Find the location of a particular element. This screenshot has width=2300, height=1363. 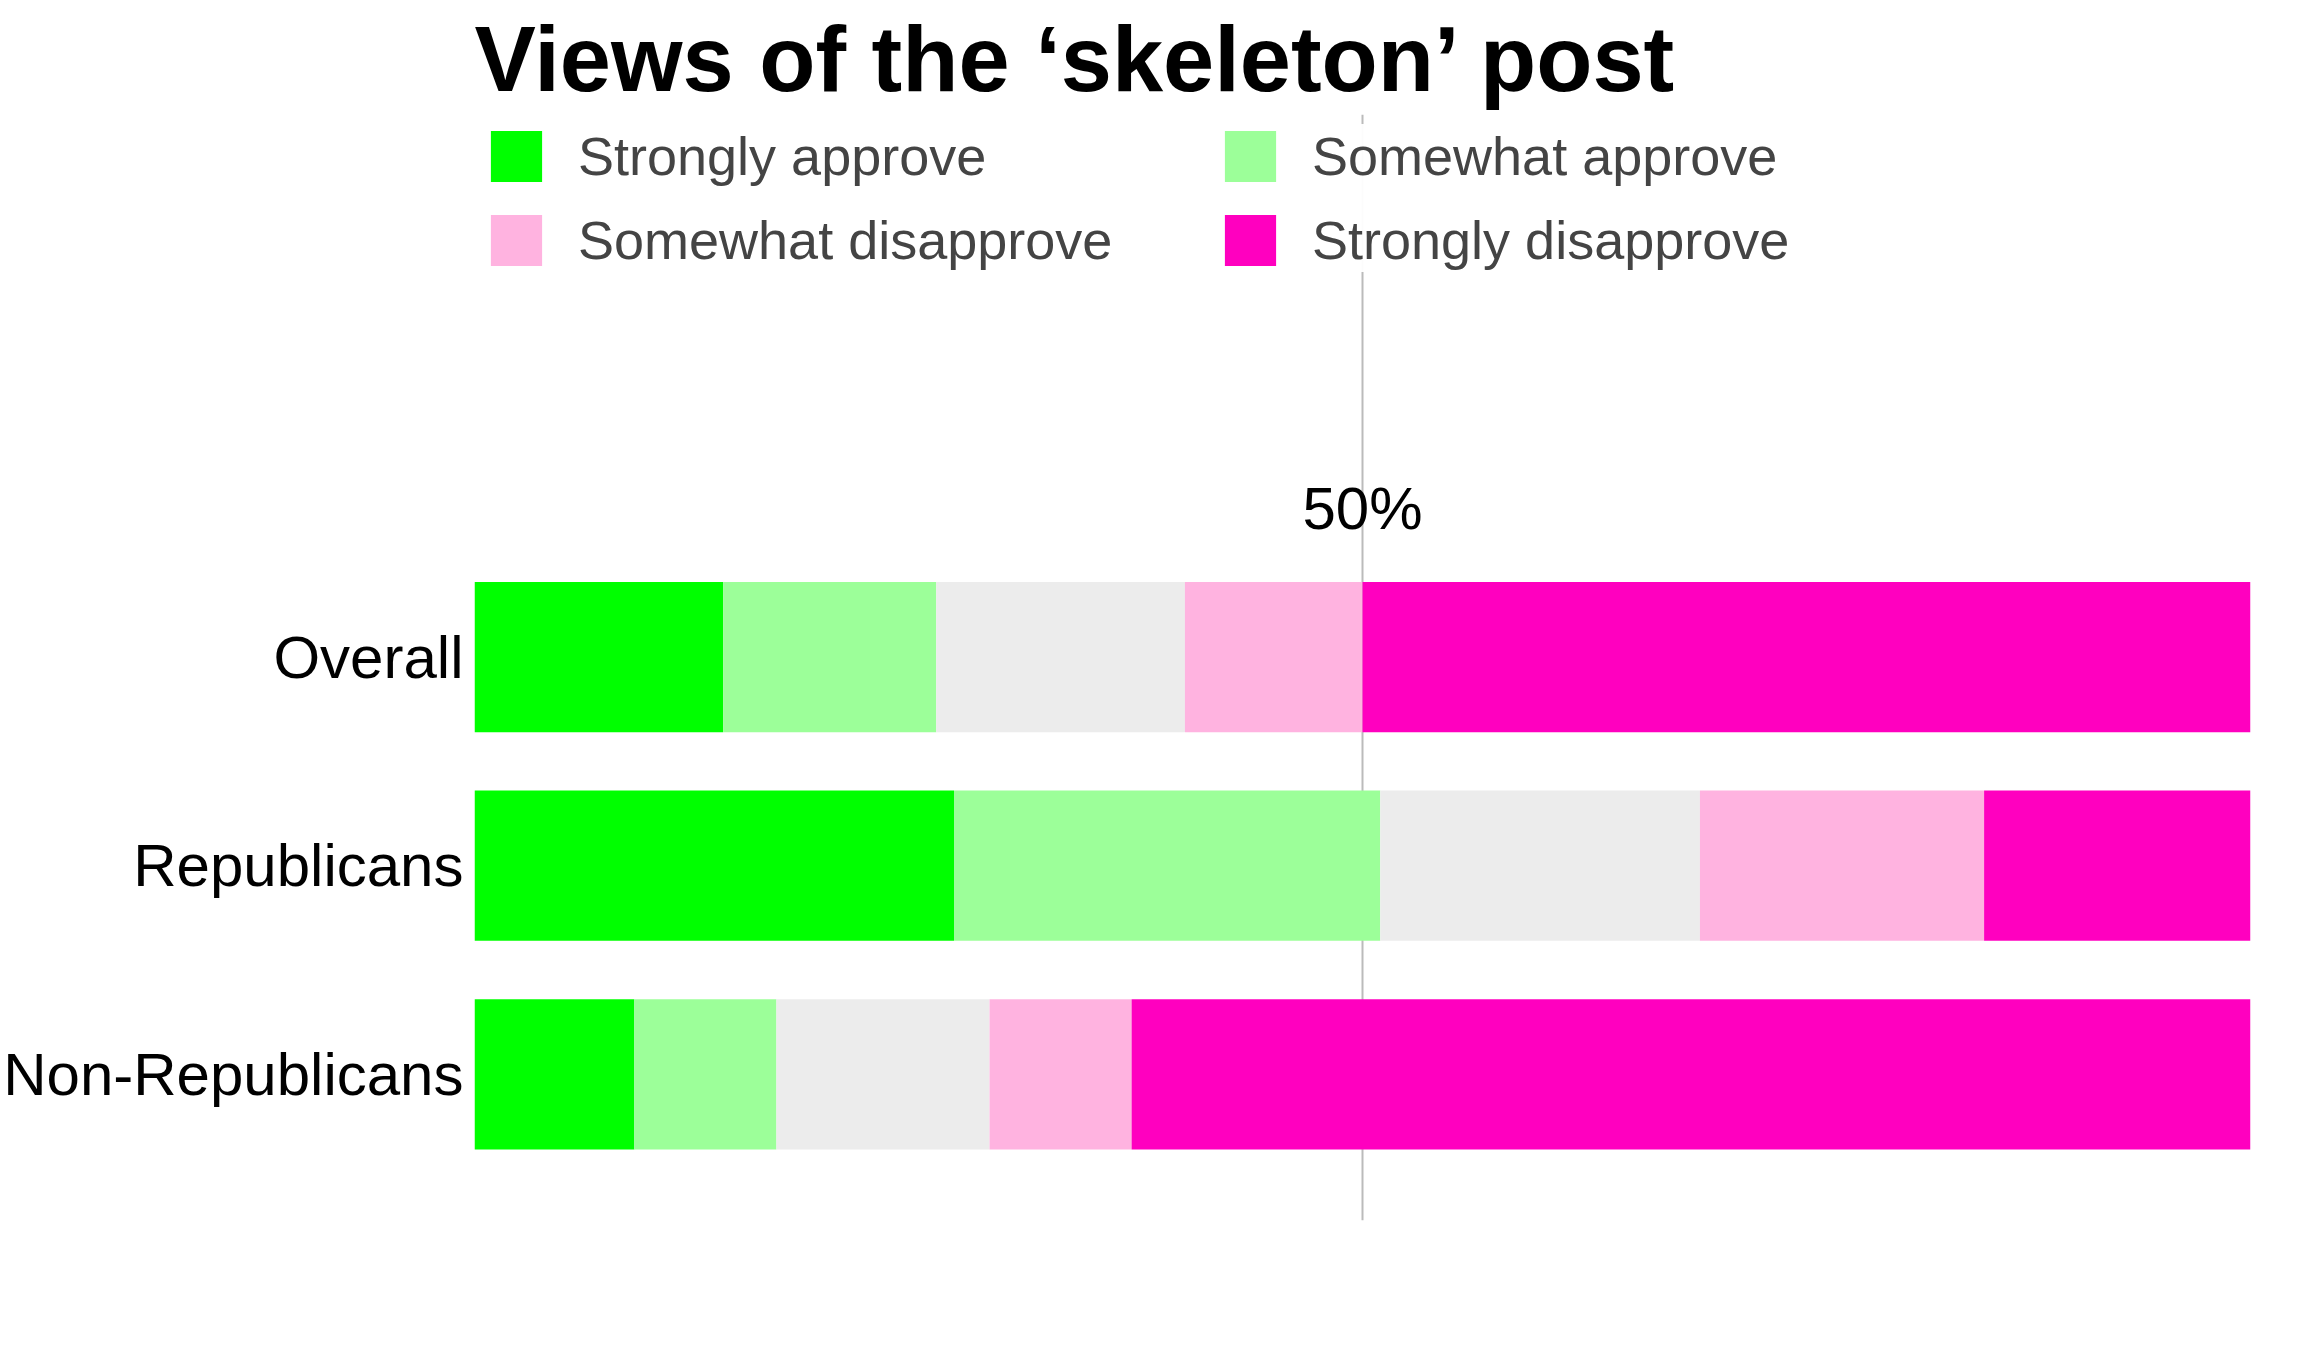

y-tick-label: Non-Republicans is located at coordinates (233, 1074).